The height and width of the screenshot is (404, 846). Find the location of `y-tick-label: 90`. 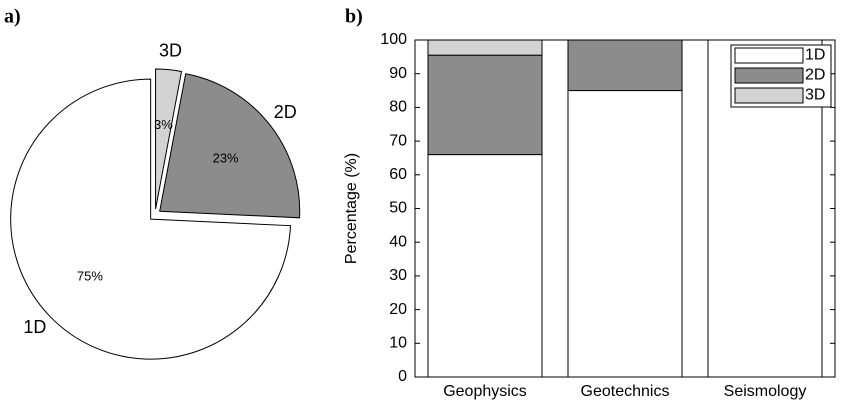

y-tick-label: 90 is located at coordinates (398, 73).